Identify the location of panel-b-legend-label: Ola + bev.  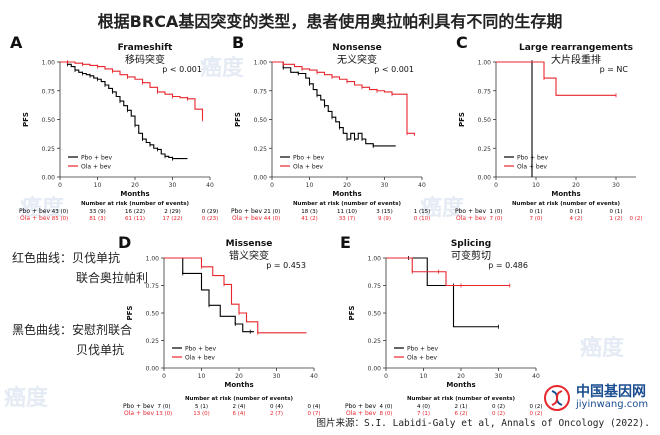
(308, 167).